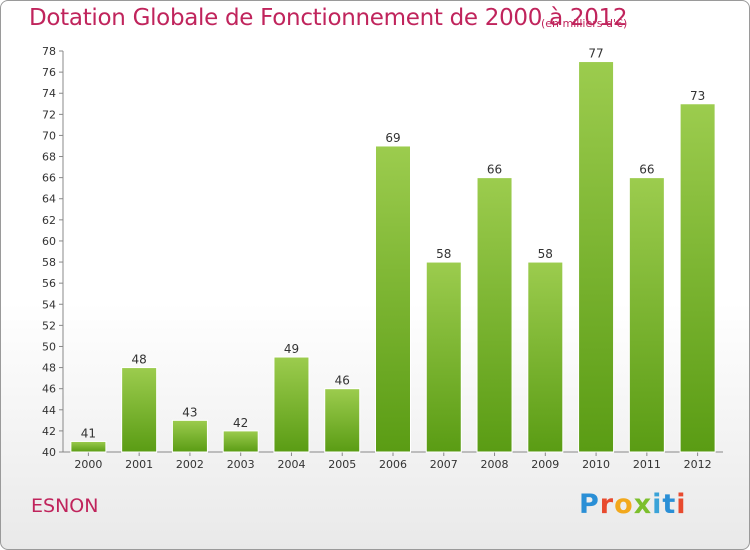 Image resolution: width=750 pixels, height=550 pixels. I want to click on bar-value-label: 73, so click(697, 96).